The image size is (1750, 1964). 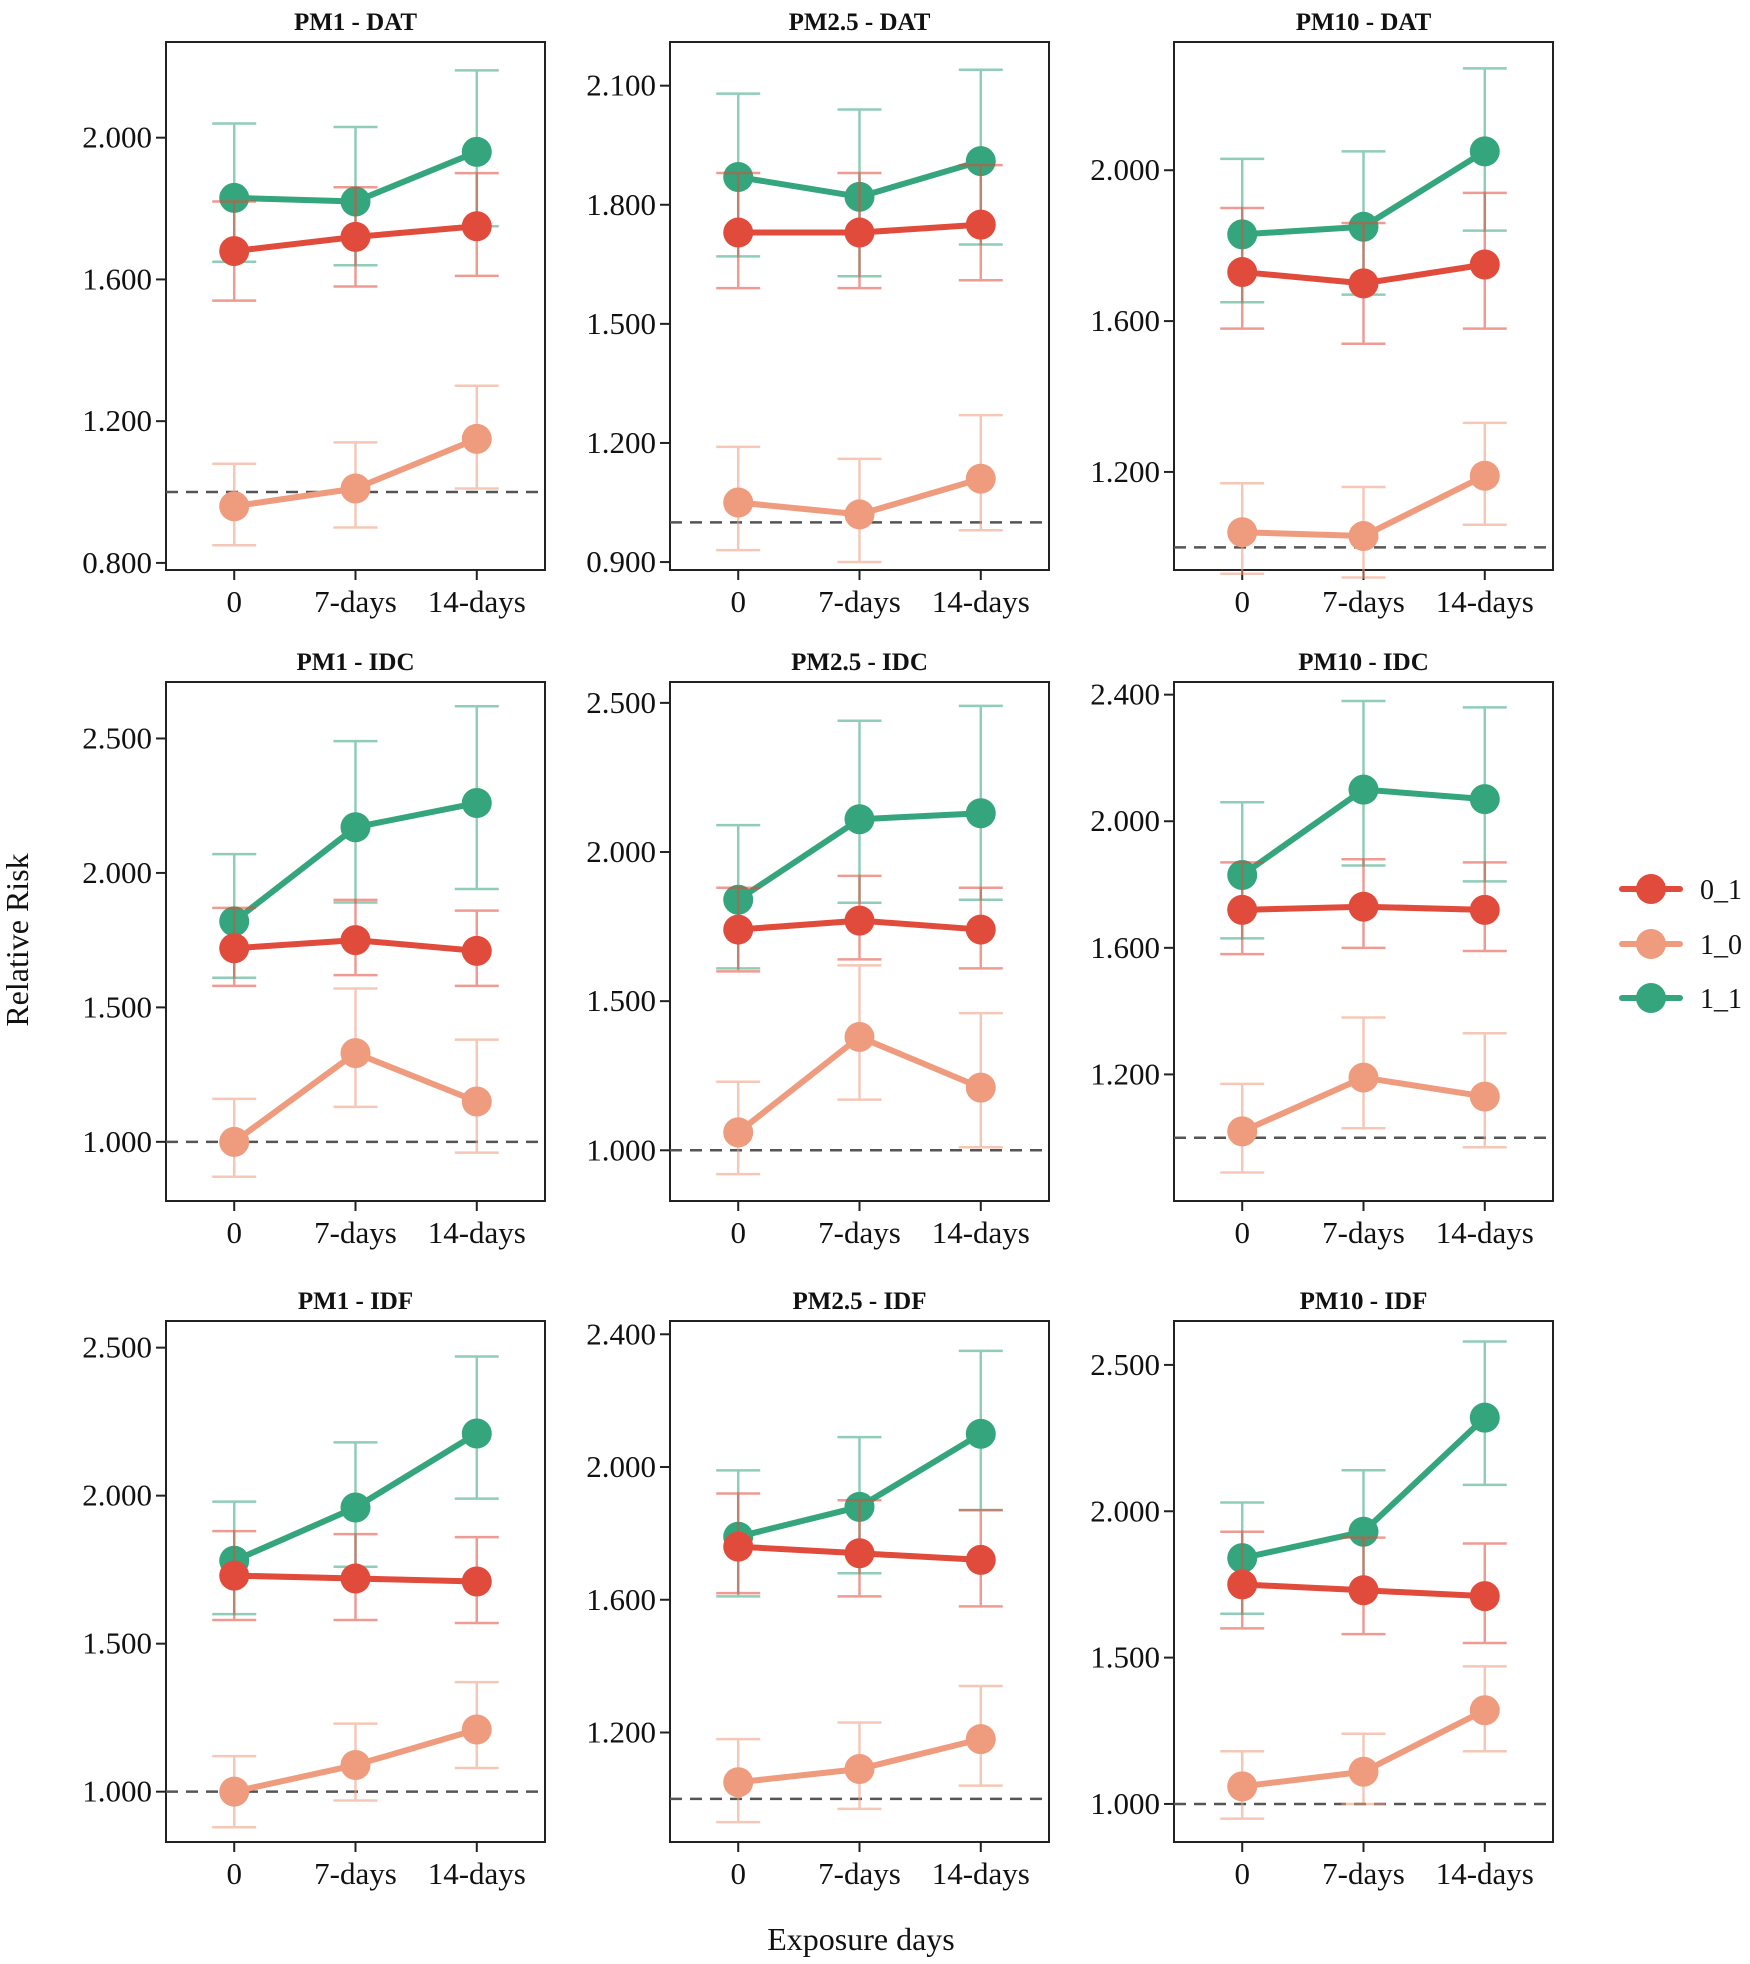 I want to click on y-tick-label: 1.000, so click(x=621, y=1149).